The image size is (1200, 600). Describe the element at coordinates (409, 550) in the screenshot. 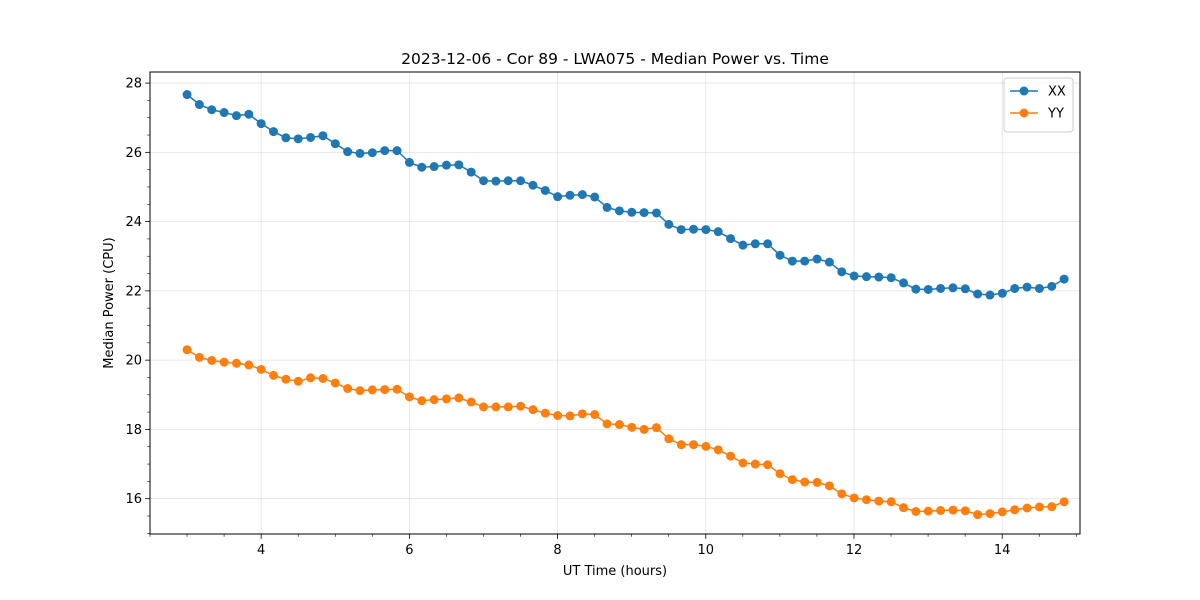

I see `x-tick-label: 6` at that location.